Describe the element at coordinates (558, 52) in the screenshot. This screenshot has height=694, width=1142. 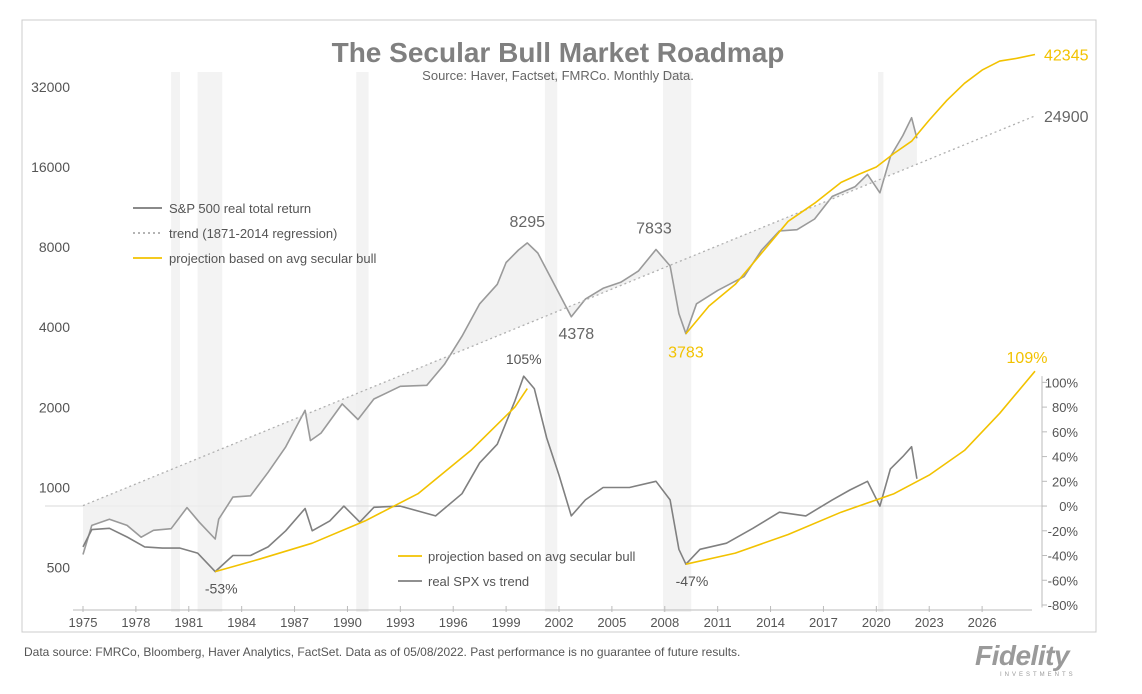
I see `chart-title: The Secular Bull Market Roadmap` at that location.